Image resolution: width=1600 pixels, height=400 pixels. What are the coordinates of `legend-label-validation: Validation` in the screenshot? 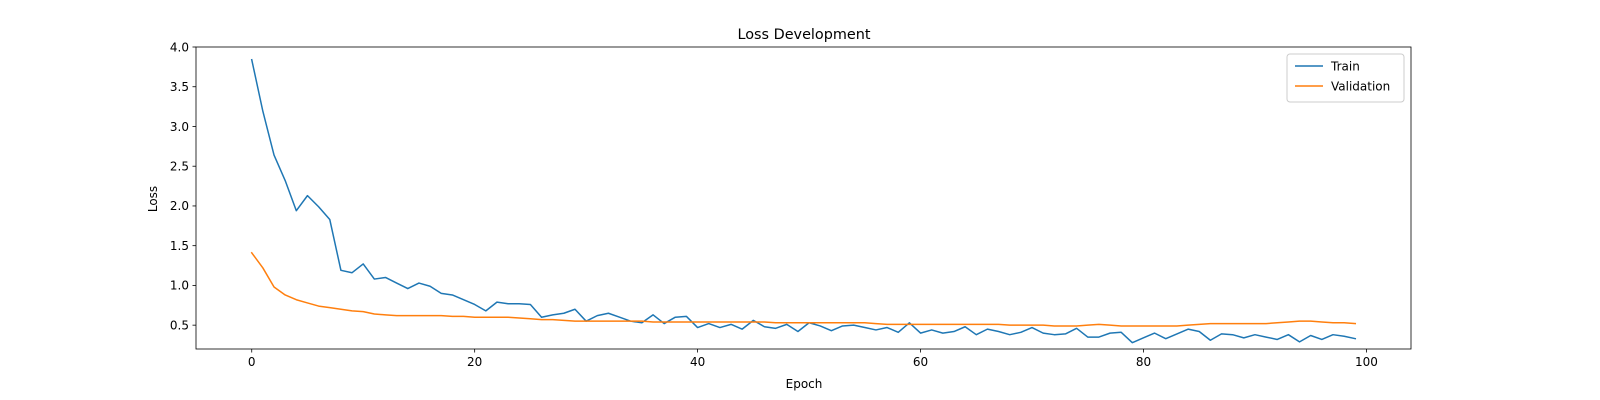 It's located at (1360, 86).